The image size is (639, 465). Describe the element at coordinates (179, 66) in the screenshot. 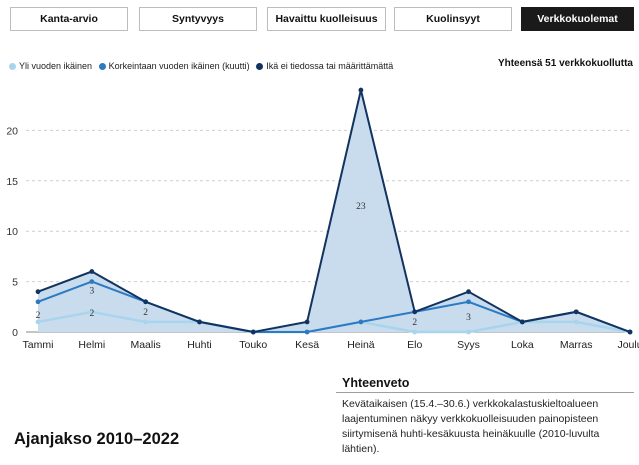

I see `legend-label: Korkeintaan vuoden ikäinen (kuutti)` at that location.